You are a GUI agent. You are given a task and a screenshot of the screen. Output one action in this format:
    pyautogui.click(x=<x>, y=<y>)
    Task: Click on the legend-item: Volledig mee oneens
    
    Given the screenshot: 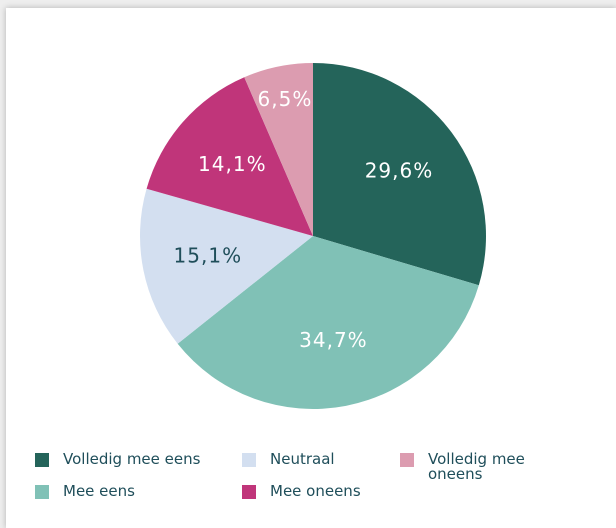 What is the action you would take?
    pyautogui.click(x=485, y=468)
    